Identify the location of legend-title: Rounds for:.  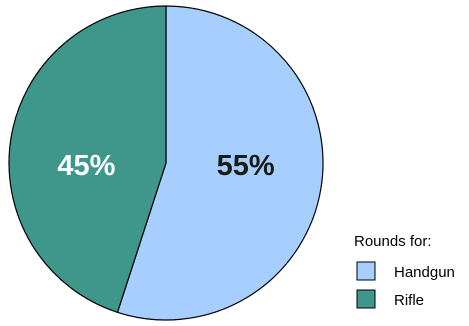
(393, 241).